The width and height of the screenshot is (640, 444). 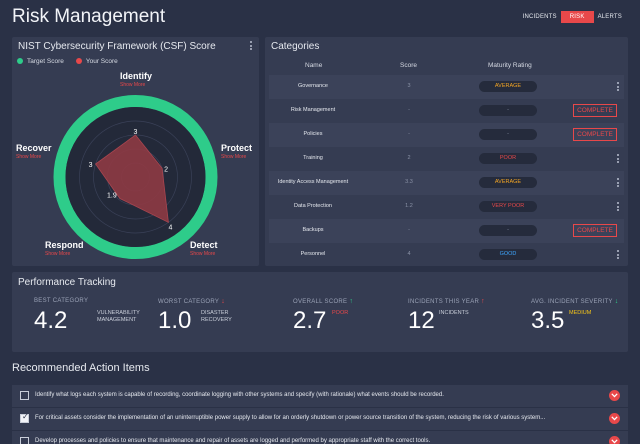 I want to click on metric-description: MEDIUM, so click(x=580, y=313).